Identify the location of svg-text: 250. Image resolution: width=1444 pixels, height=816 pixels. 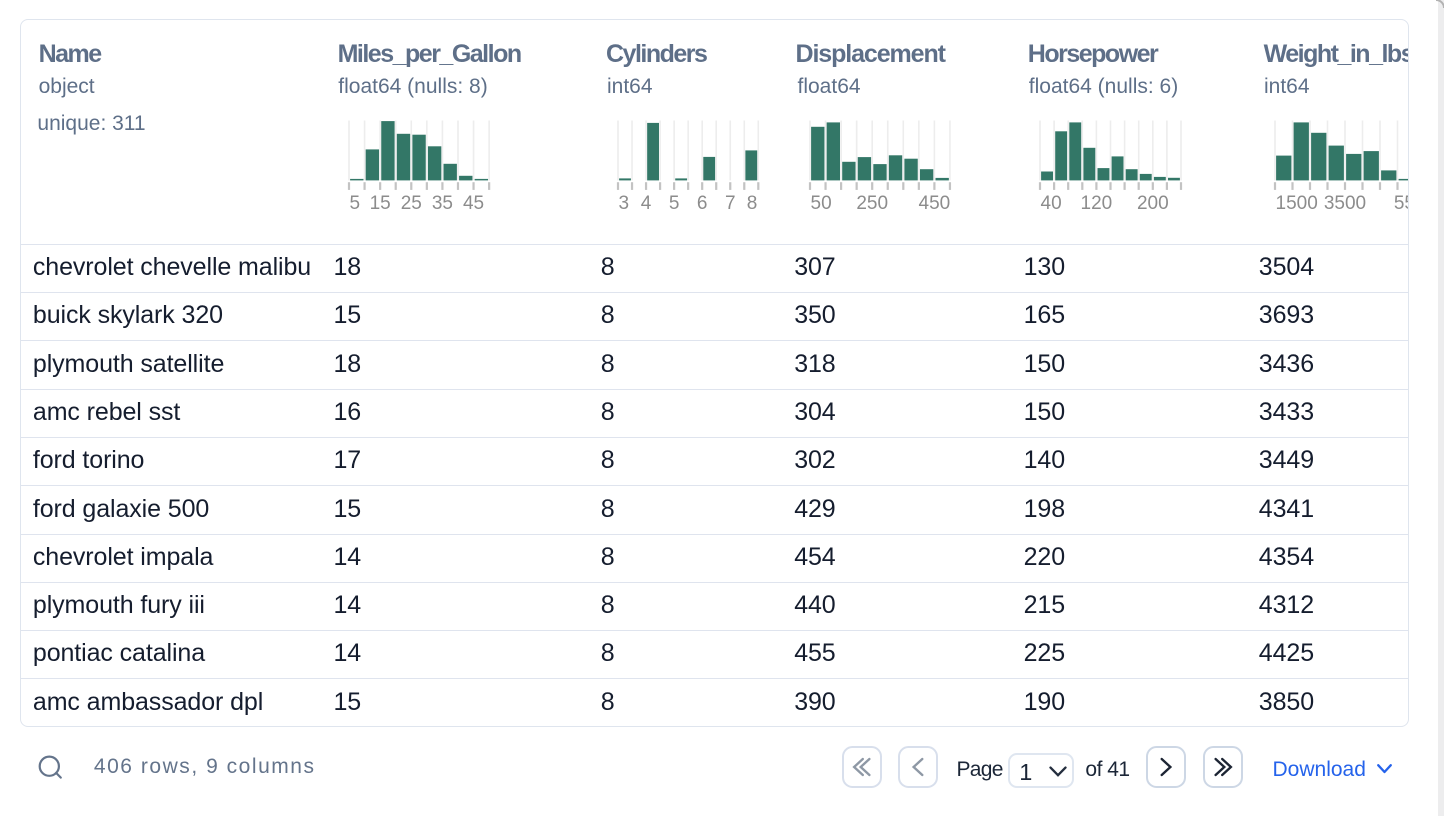
(872, 203).